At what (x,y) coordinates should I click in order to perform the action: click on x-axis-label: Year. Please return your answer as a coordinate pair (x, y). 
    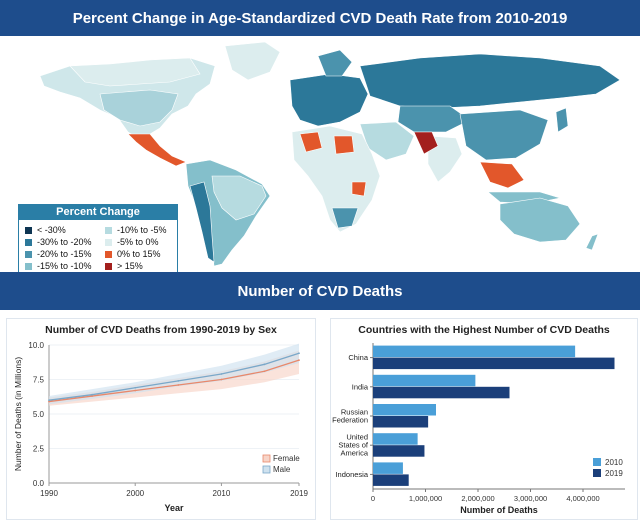
    Looking at the image, I should click on (174, 508).